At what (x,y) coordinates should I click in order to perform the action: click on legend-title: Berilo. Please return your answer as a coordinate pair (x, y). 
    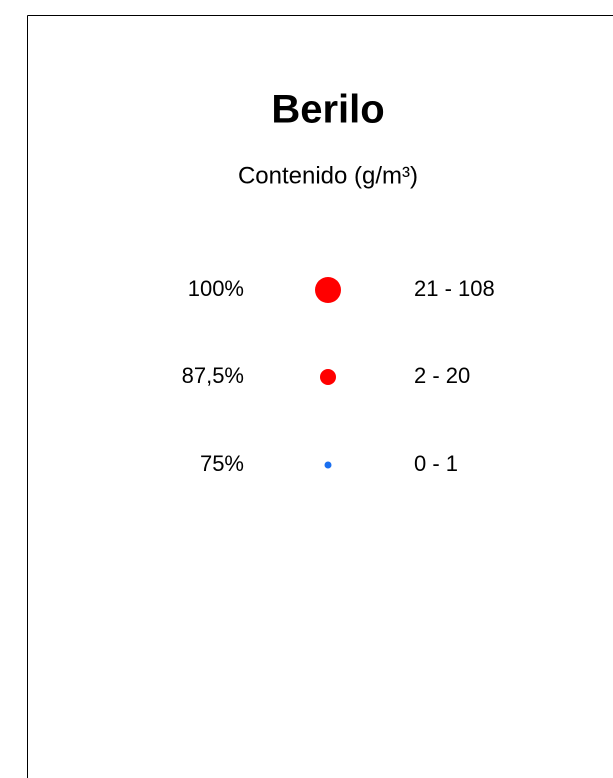
    Looking at the image, I should click on (327, 110).